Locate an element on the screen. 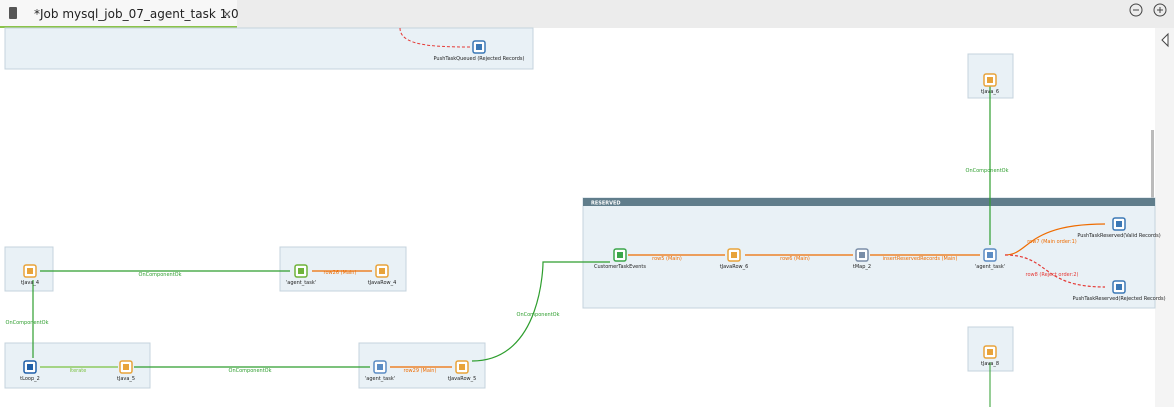 The height and width of the screenshot is (407, 1174). job-icon is located at coordinates (13, 13).